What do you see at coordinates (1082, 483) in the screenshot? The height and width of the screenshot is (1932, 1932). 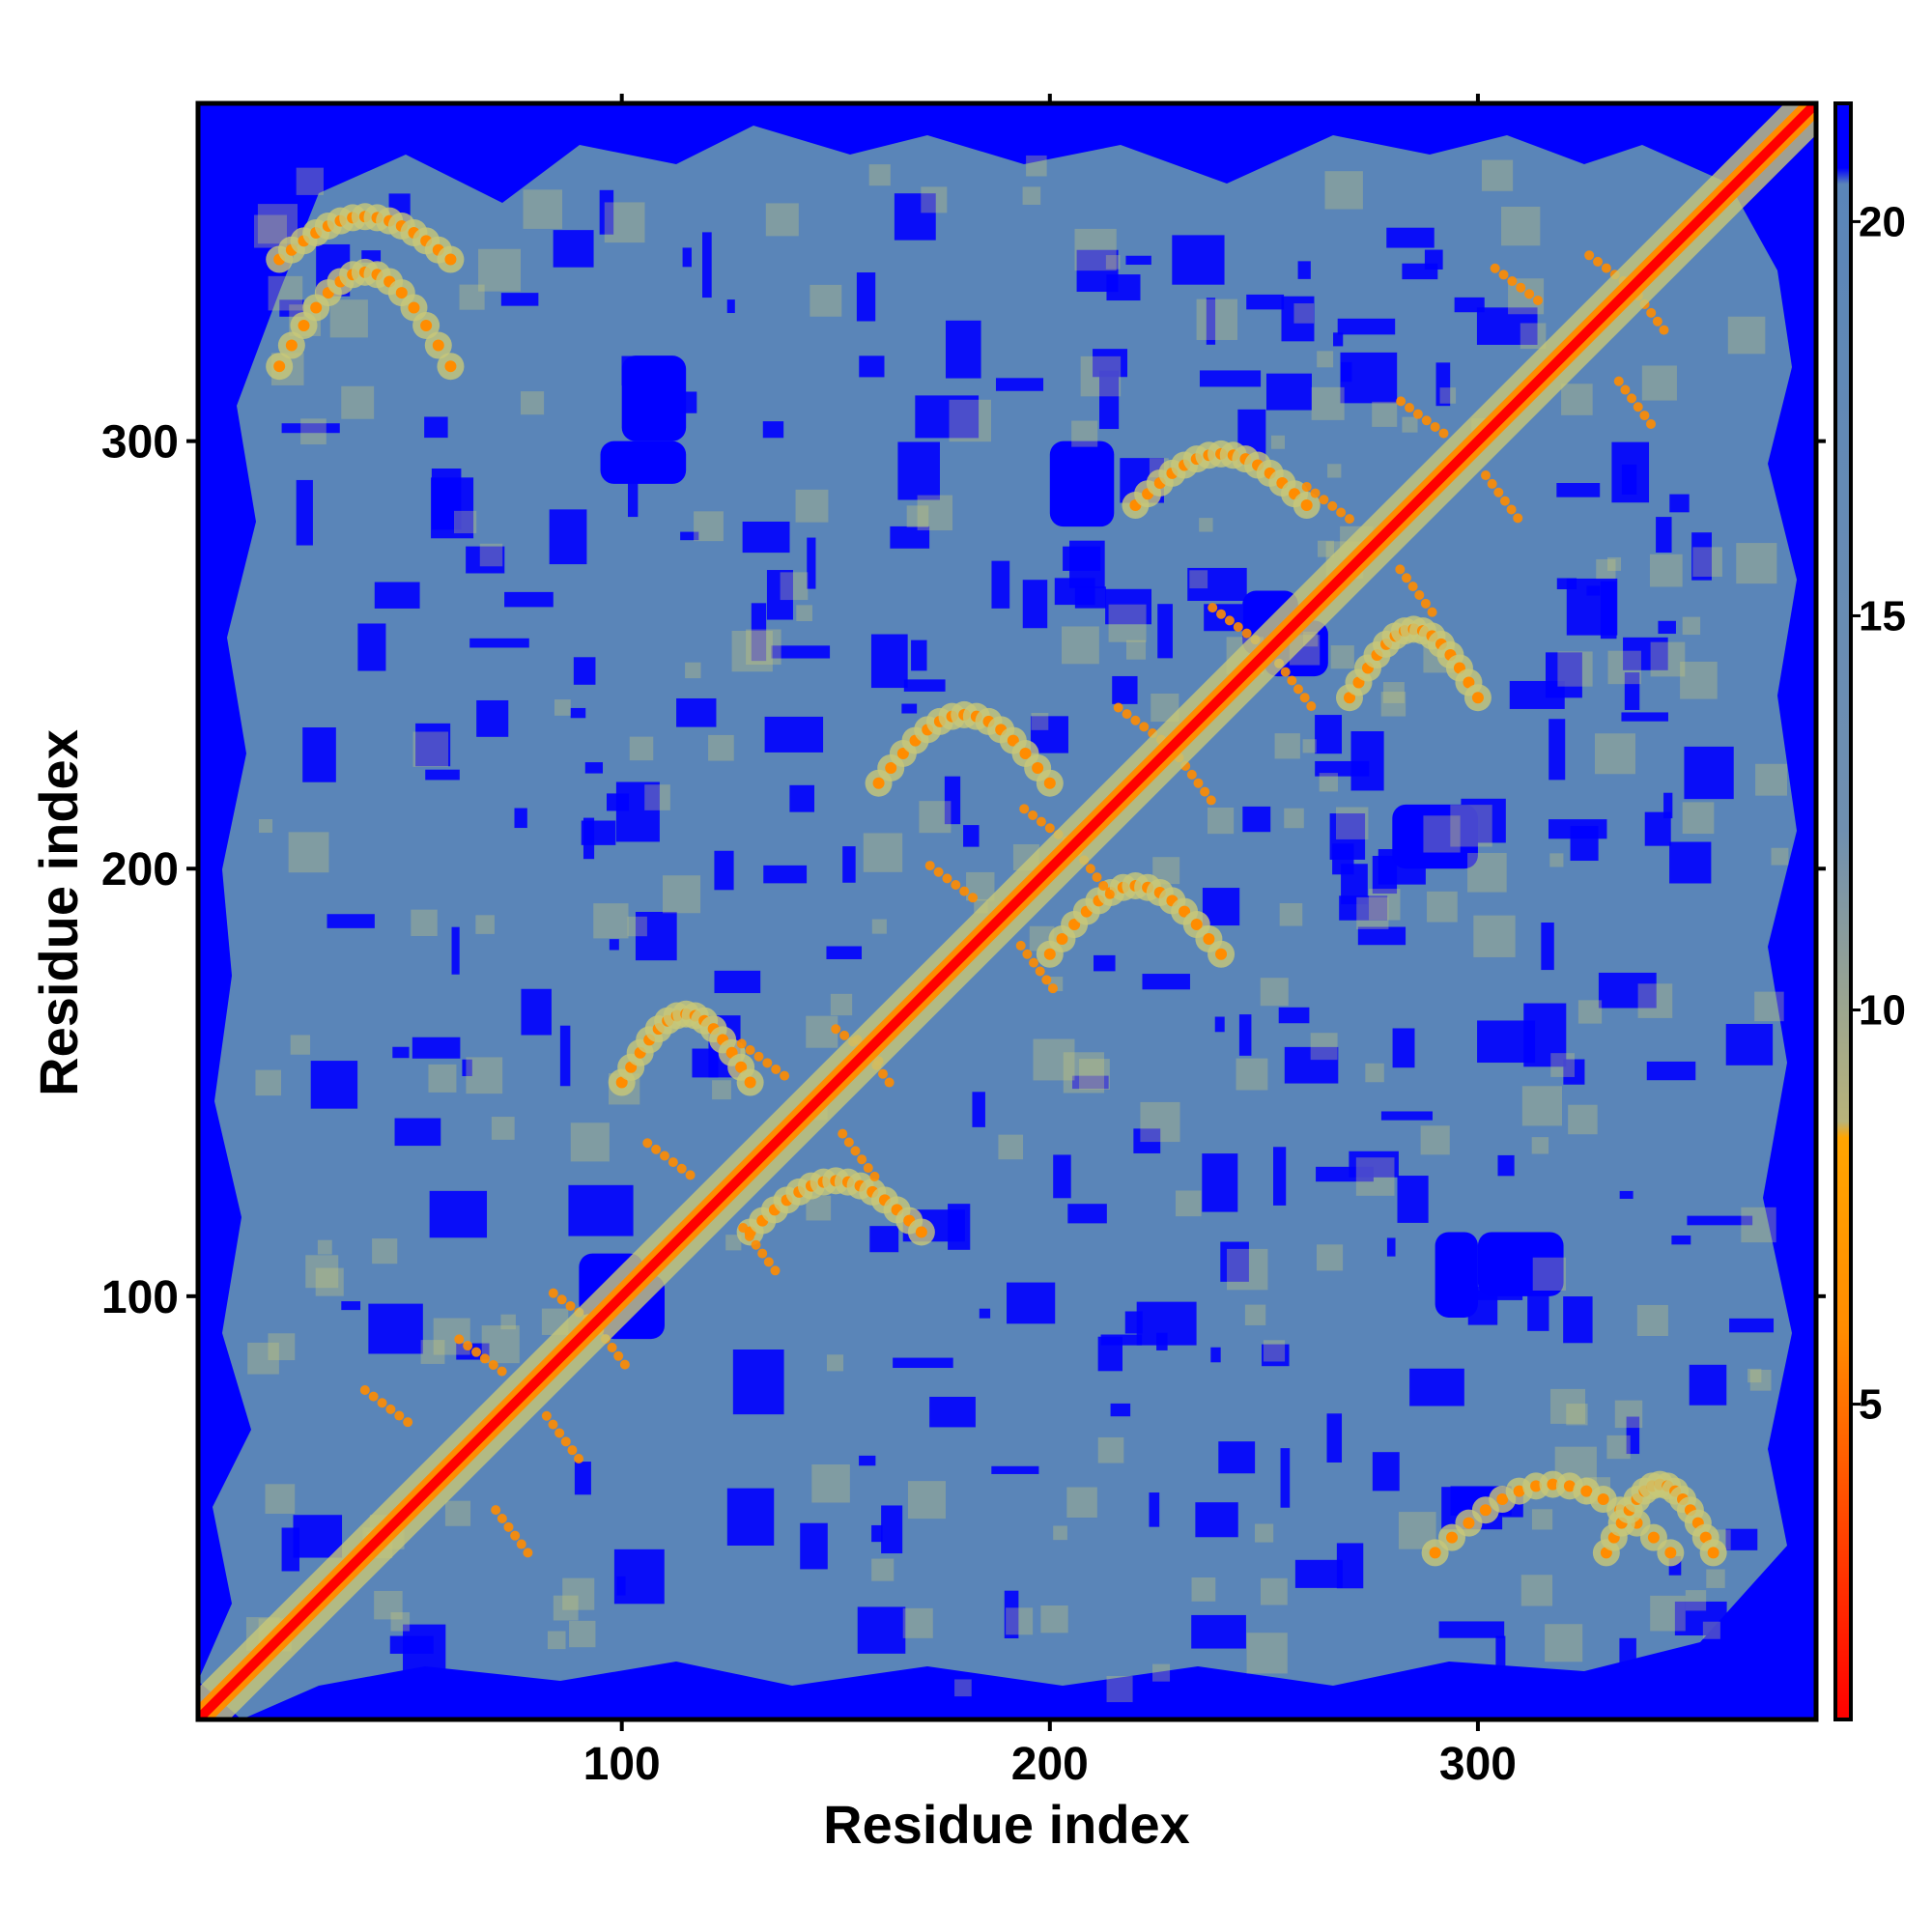 I see `far-region` at bounding box center [1082, 483].